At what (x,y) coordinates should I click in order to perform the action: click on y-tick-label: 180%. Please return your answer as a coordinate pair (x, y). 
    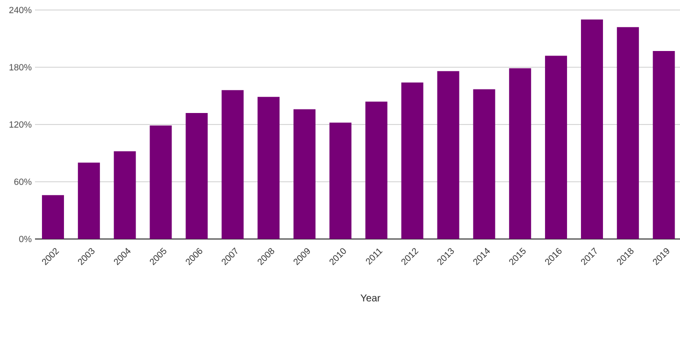
    Looking at the image, I should click on (21, 67).